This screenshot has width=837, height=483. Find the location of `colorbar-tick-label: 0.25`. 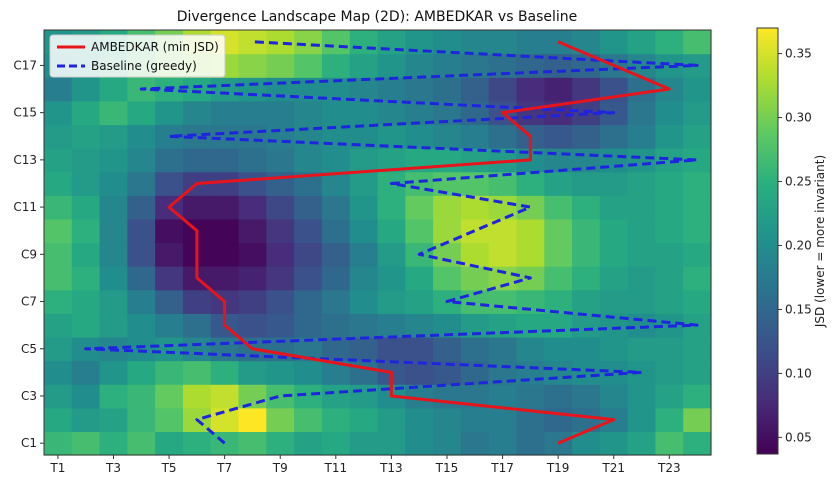

colorbar-tick-label: 0.25 is located at coordinates (798, 182).